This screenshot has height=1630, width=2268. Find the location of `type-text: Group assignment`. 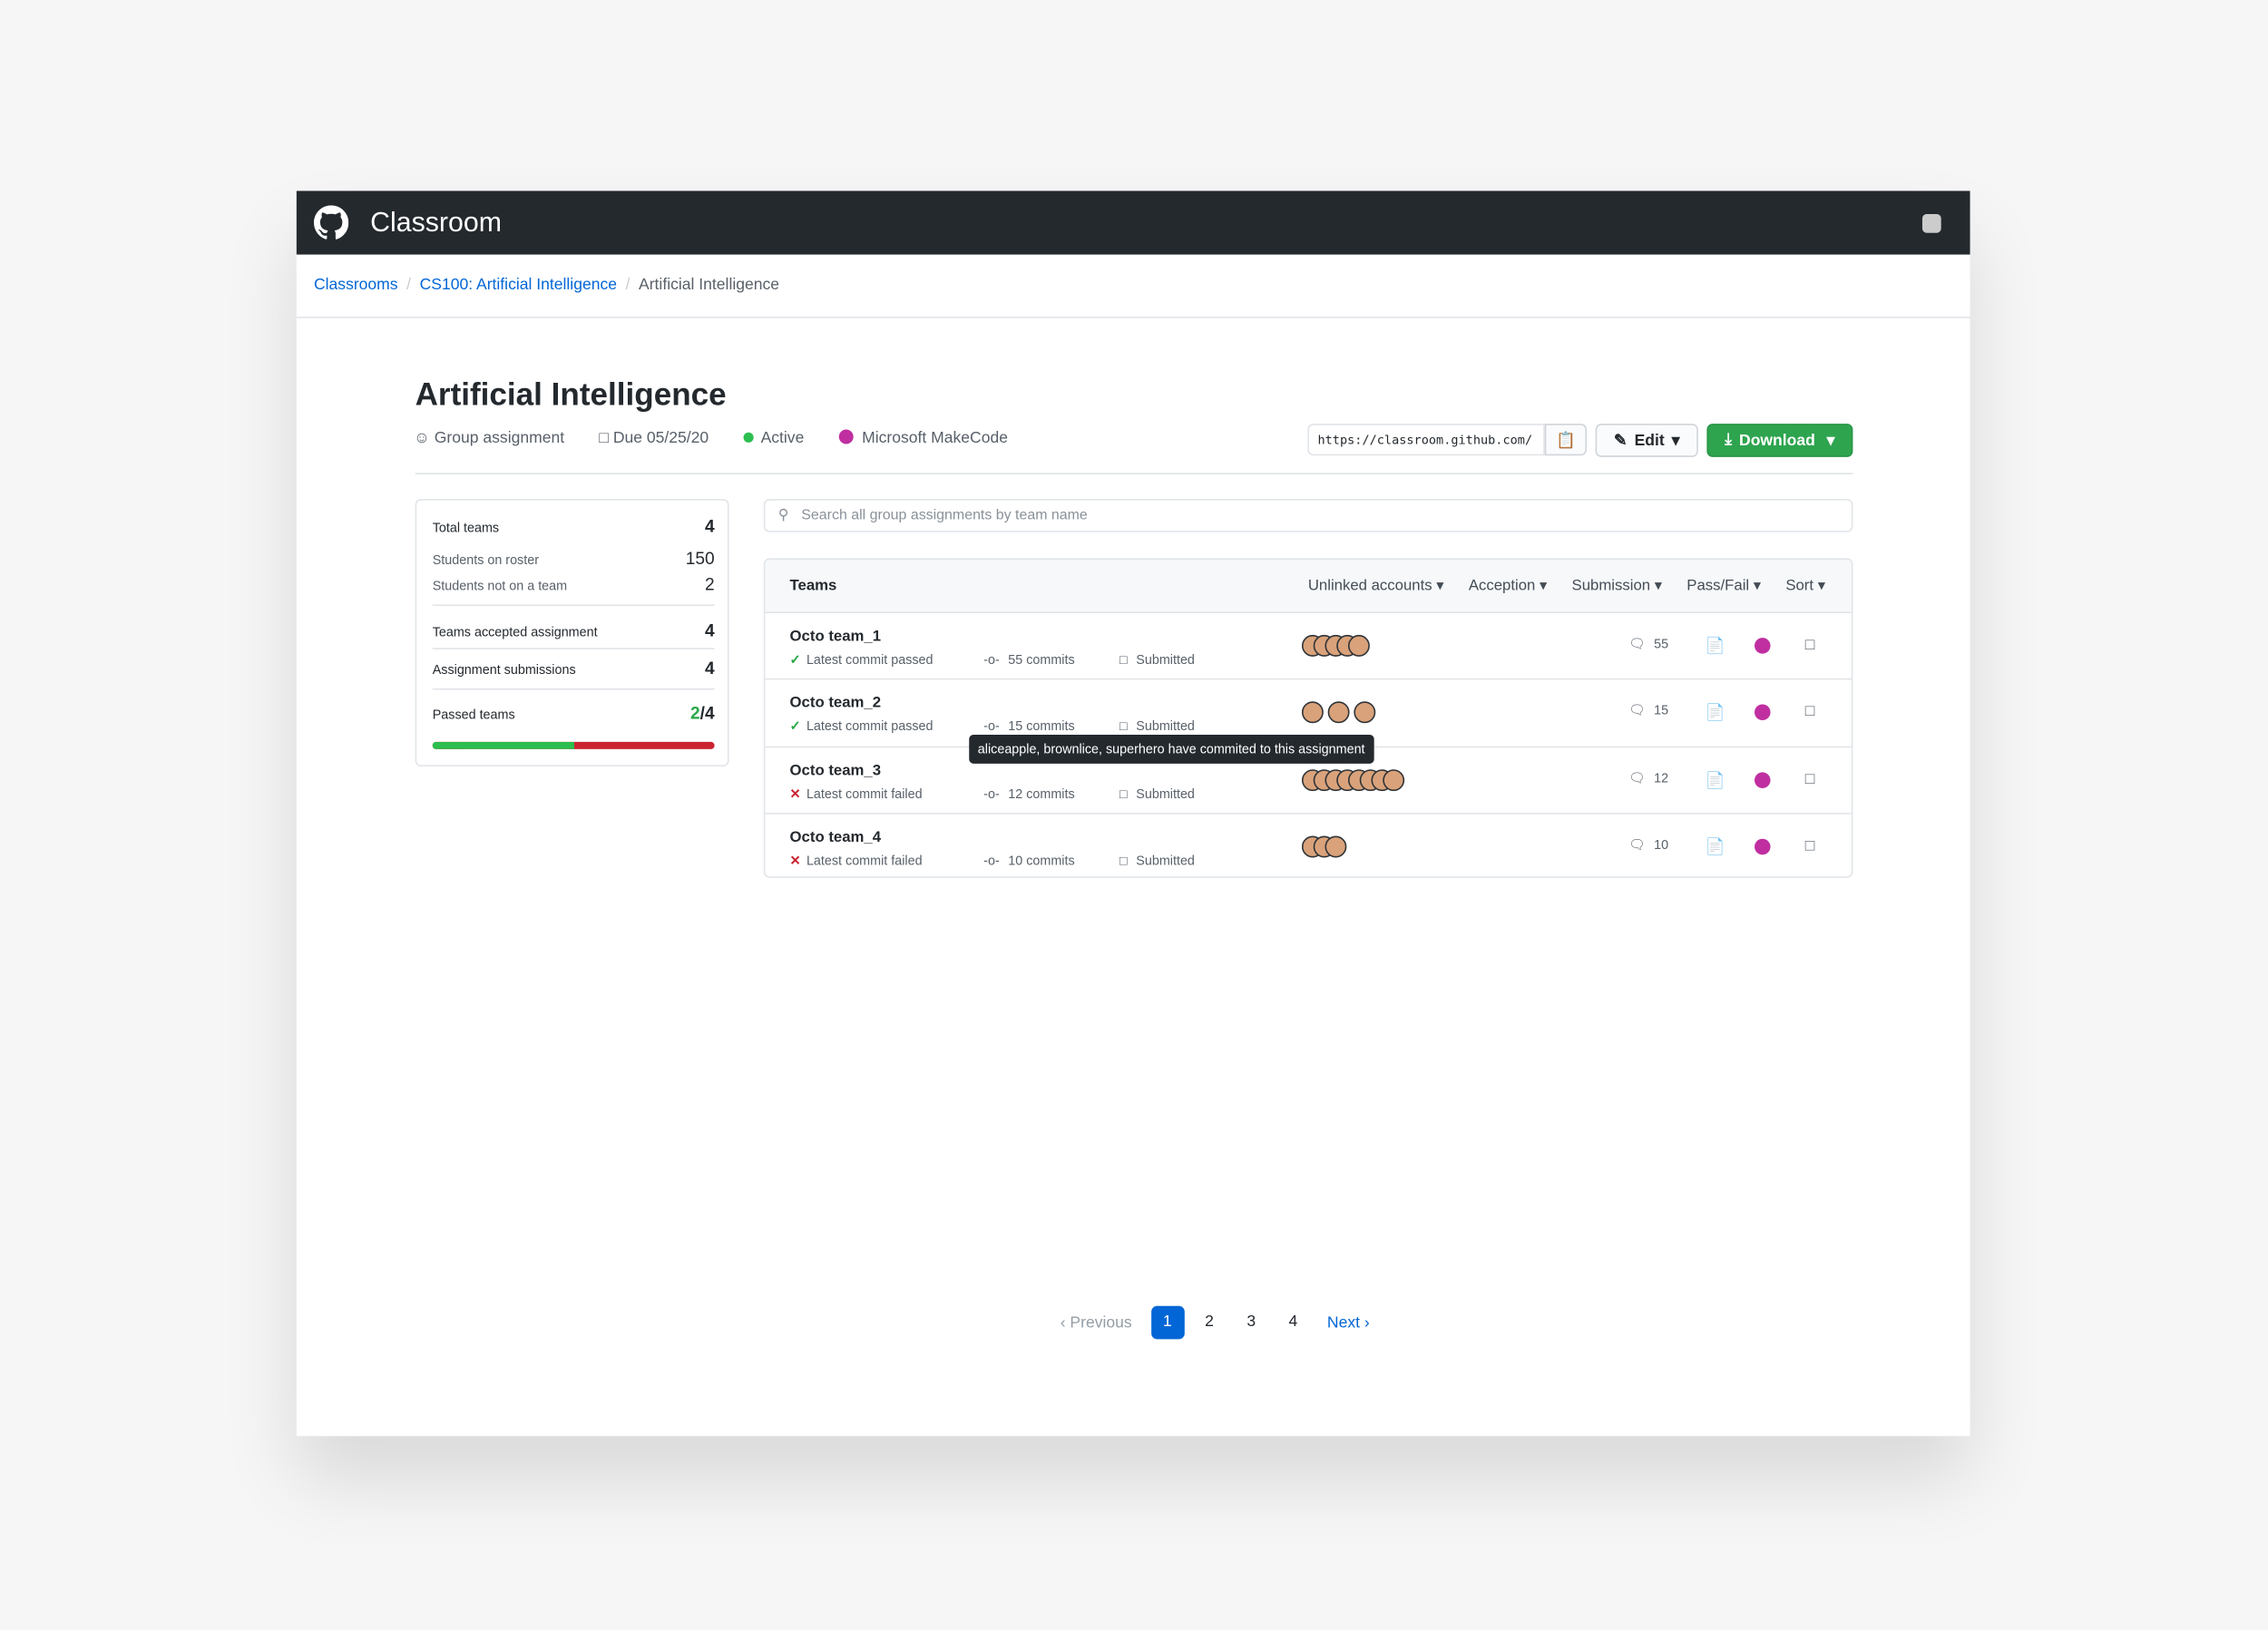

type-text: Group assignment is located at coordinates (500, 438).